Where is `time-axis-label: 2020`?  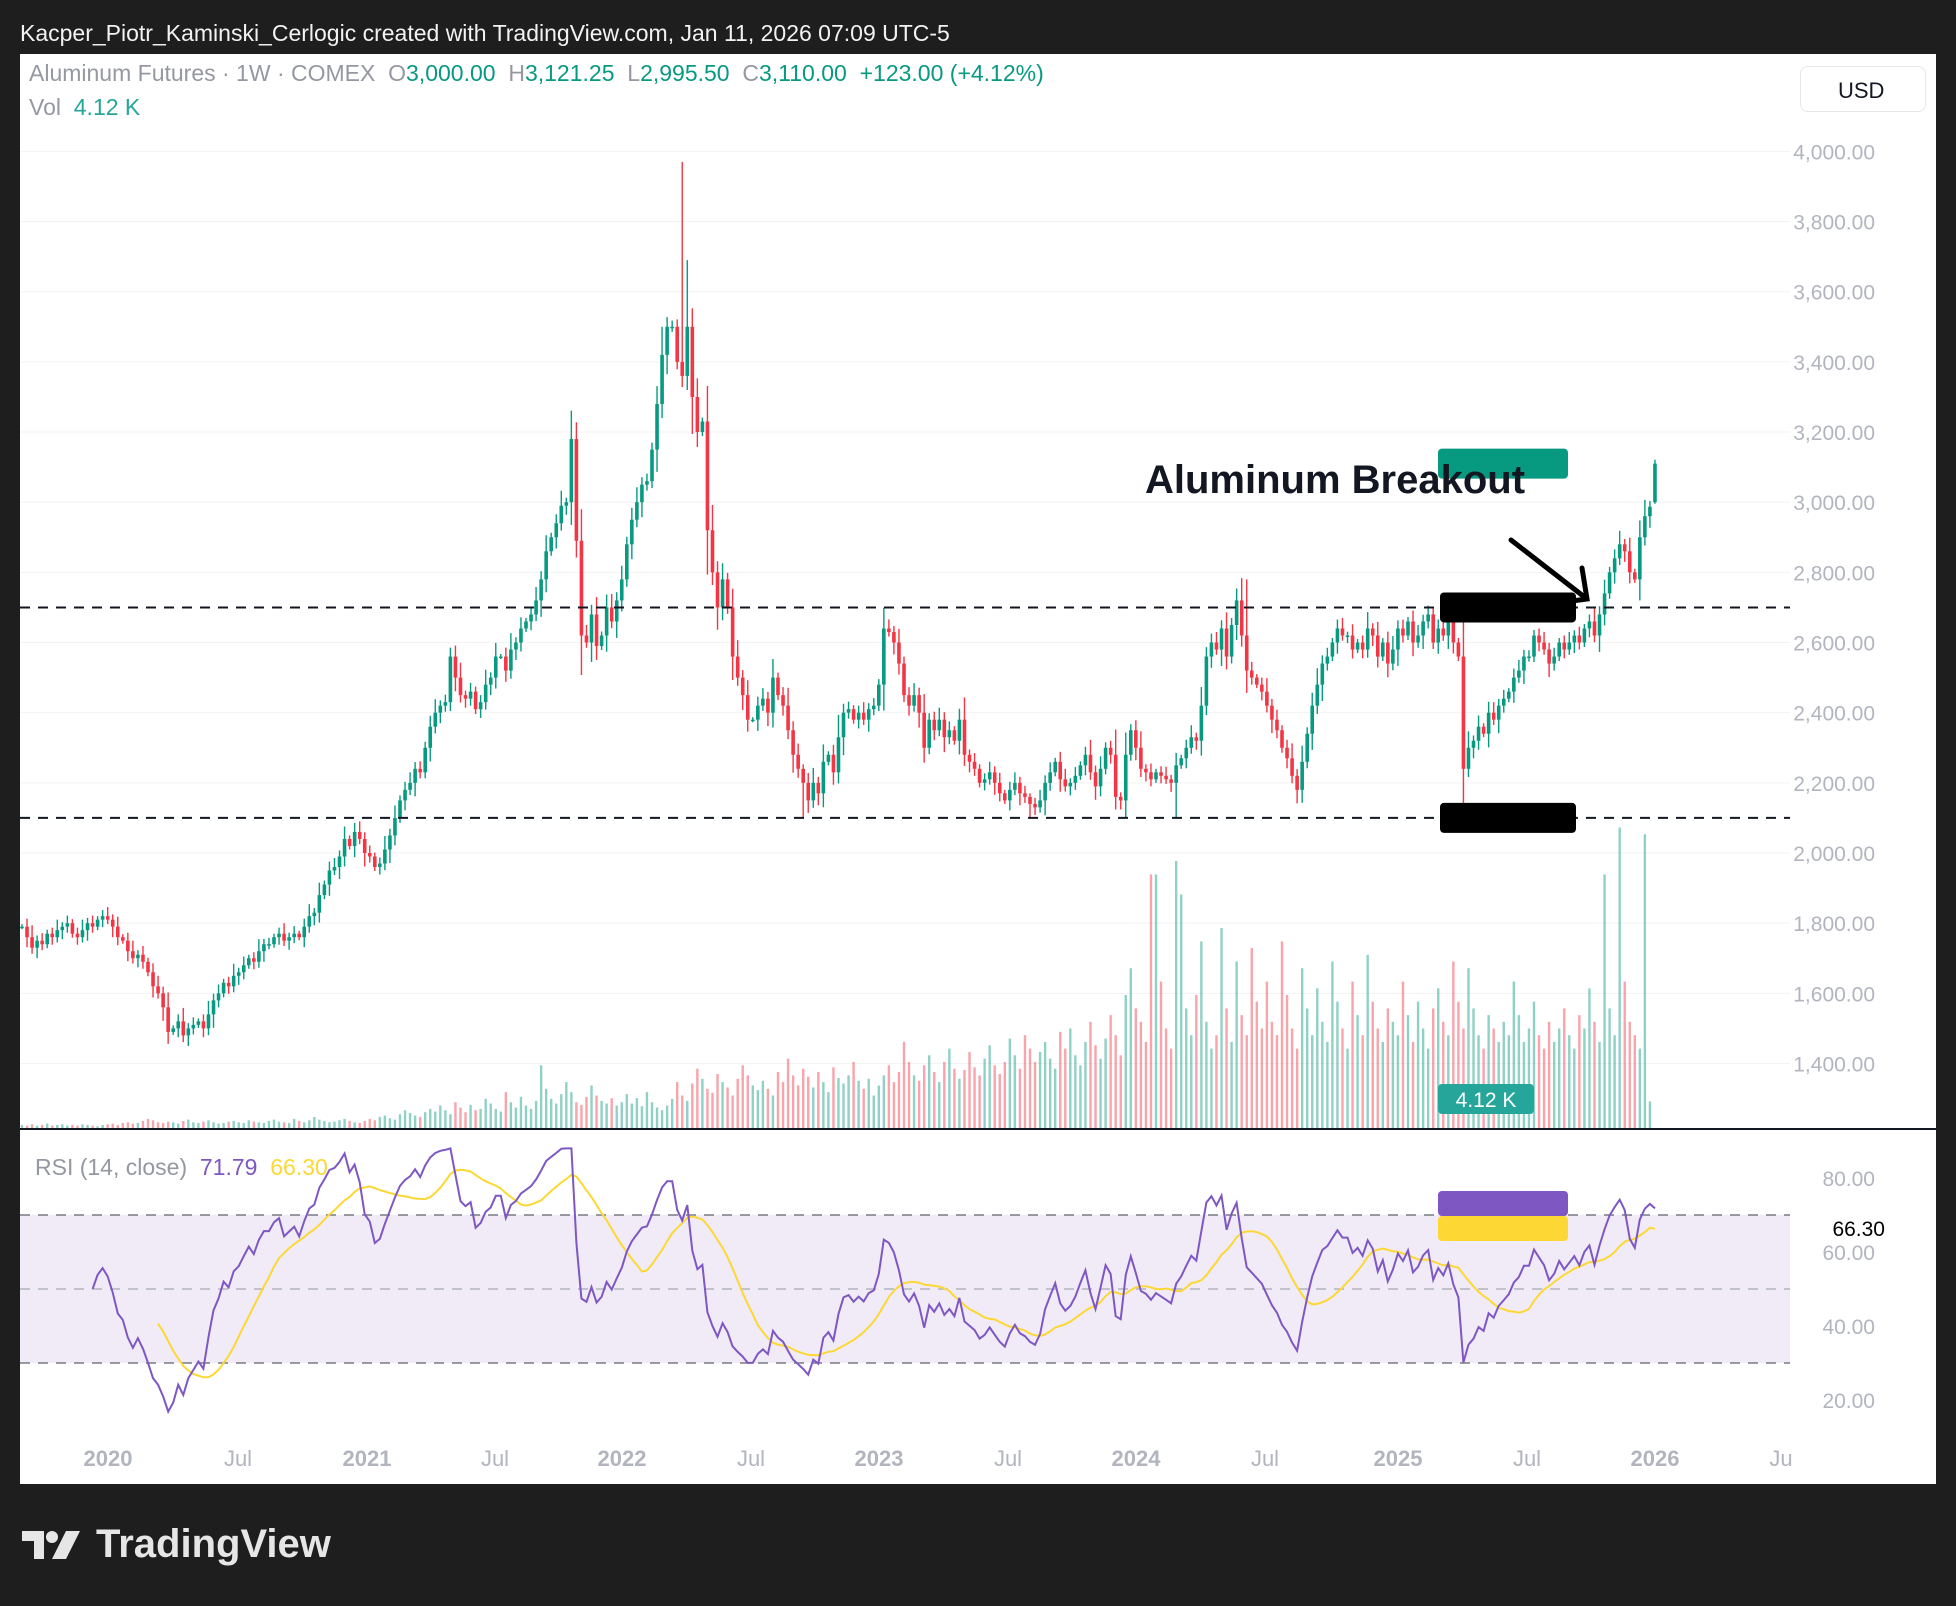
time-axis-label: 2020 is located at coordinates (108, 1458).